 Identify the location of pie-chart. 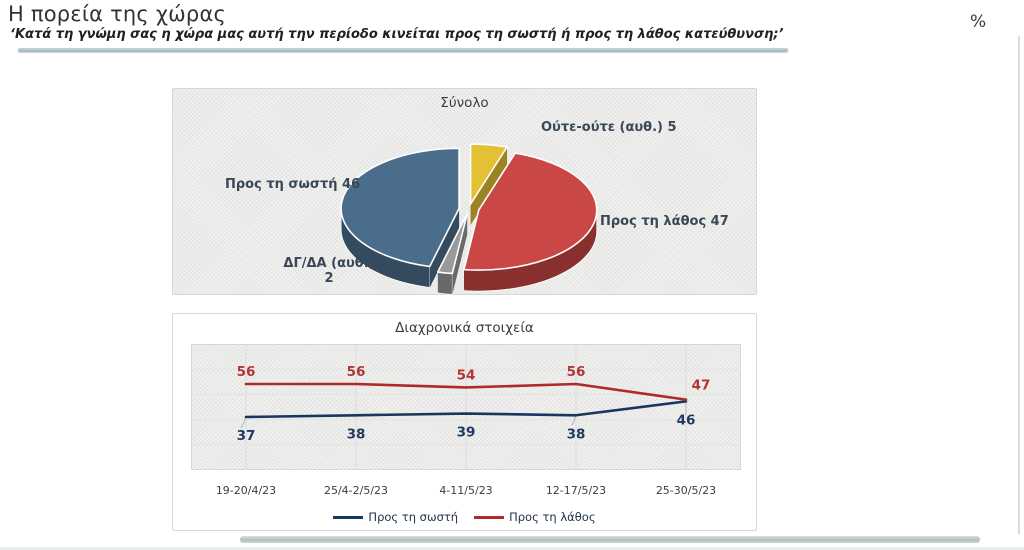
(469, 219).